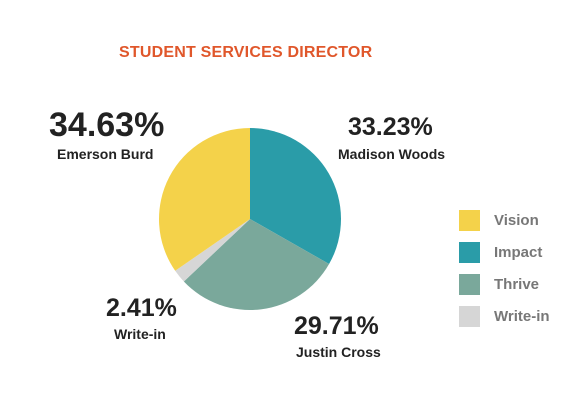 The image size is (585, 411). What do you see at coordinates (517, 284) in the screenshot?
I see `legend-label-thrive: Thrive` at bounding box center [517, 284].